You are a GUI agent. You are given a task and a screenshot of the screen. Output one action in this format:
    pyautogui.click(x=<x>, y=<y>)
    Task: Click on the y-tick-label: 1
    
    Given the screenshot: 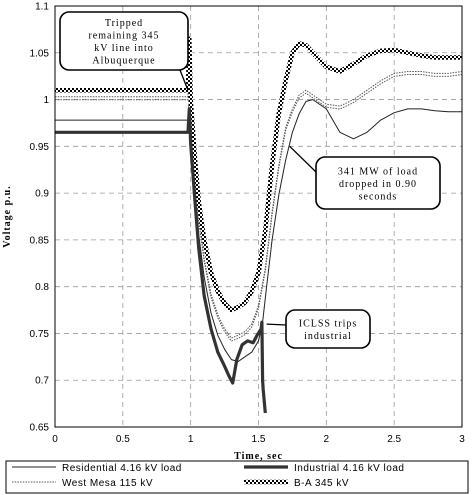 What is the action you would take?
    pyautogui.click(x=46, y=100)
    